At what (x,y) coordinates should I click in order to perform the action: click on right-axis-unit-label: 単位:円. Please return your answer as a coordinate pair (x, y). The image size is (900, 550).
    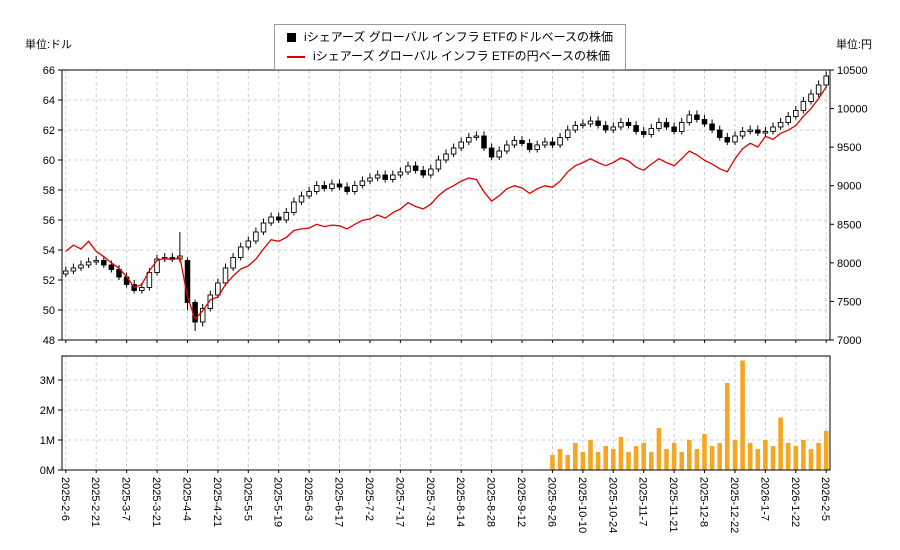
    Looking at the image, I should click on (853, 45).